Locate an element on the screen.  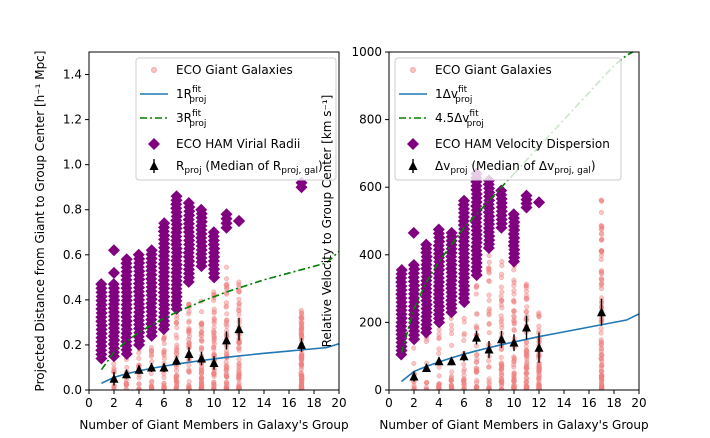
p2-legend-sup: fit is located at coordinates (474, 114).